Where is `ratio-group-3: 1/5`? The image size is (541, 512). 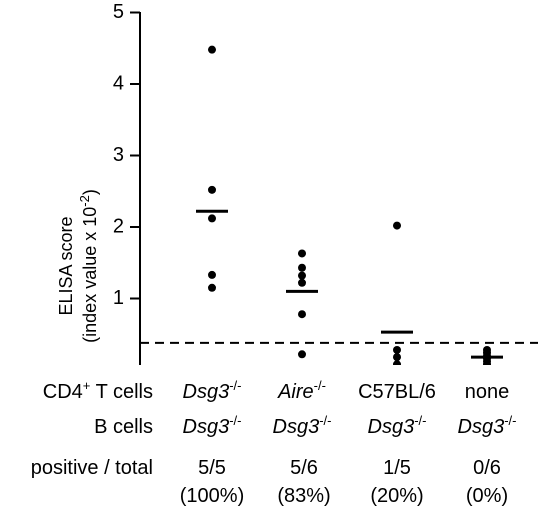 ratio-group-3: 1/5 is located at coordinates (397, 468).